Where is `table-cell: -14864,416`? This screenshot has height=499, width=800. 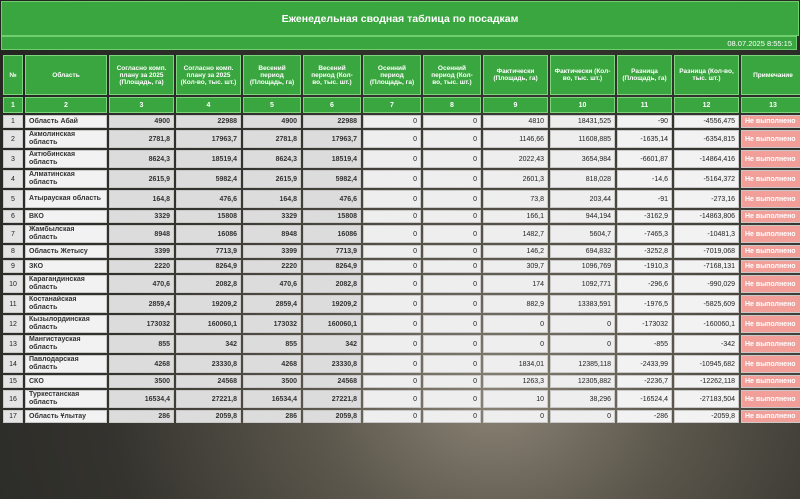
table-cell: -14864,416 is located at coordinates (706, 159).